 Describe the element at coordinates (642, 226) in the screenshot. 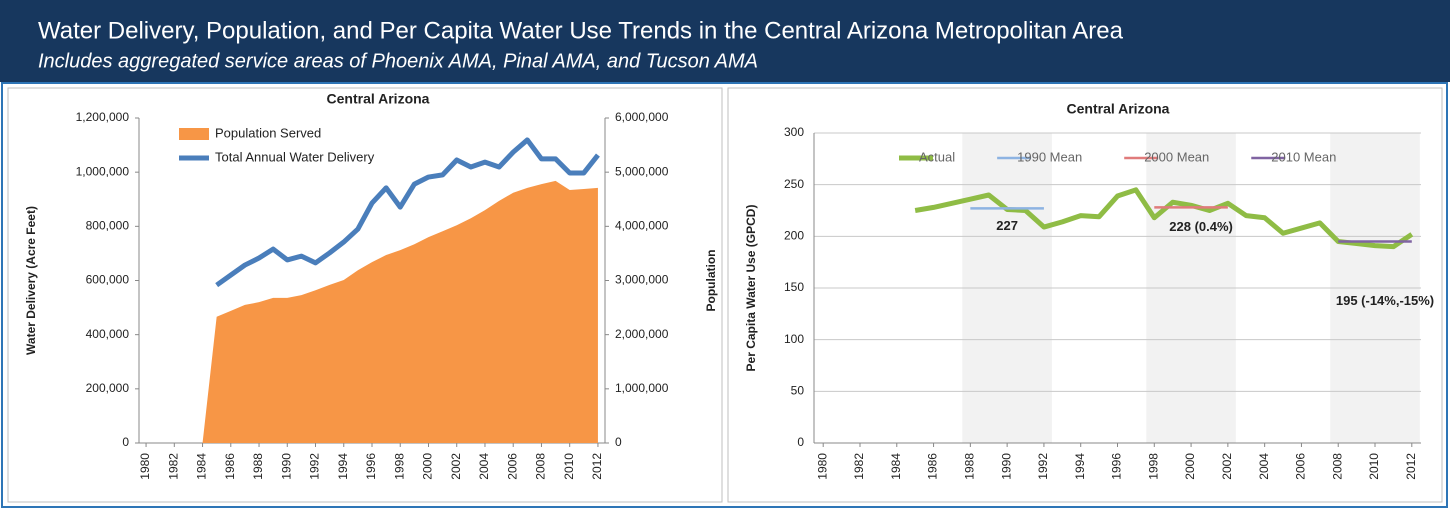

I see `y2-tick-label: 4,000,000` at that location.